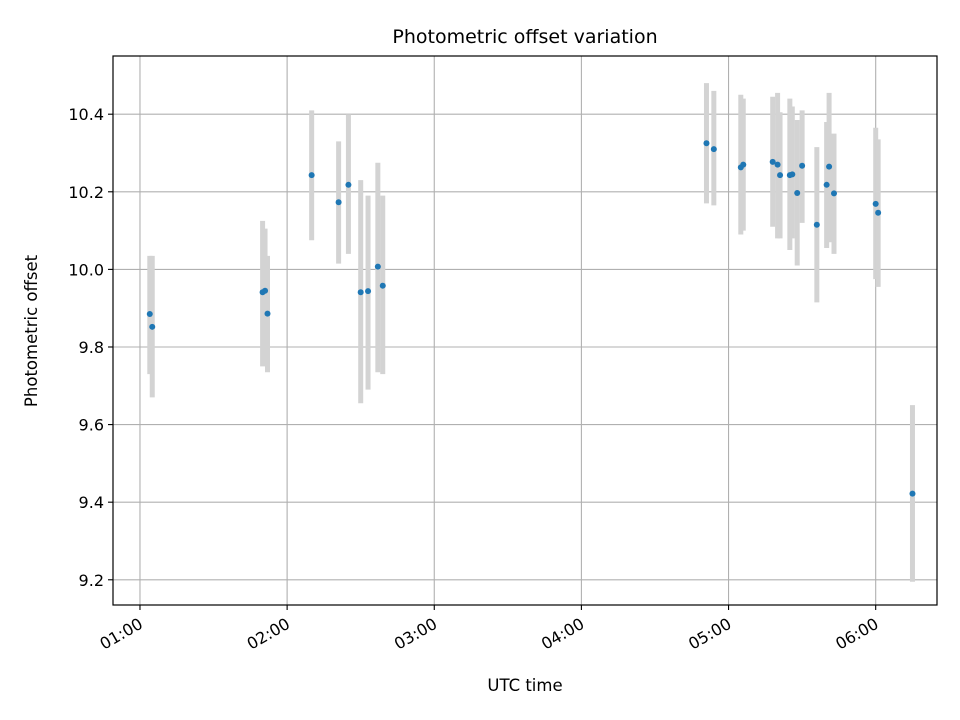 Image resolution: width=960 pixels, height=720 pixels. Describe the element at coordinates (524, 685) in the screenshot. I see `x-axis-label: UTC time` at that location.